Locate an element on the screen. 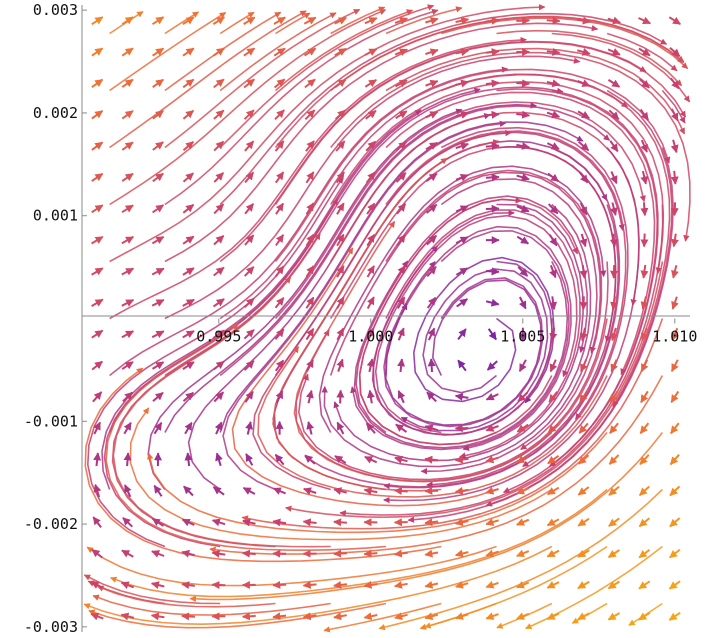 The image size is (720, 638). y-tick-label: -0.002 is located at coordinates (51, 524).